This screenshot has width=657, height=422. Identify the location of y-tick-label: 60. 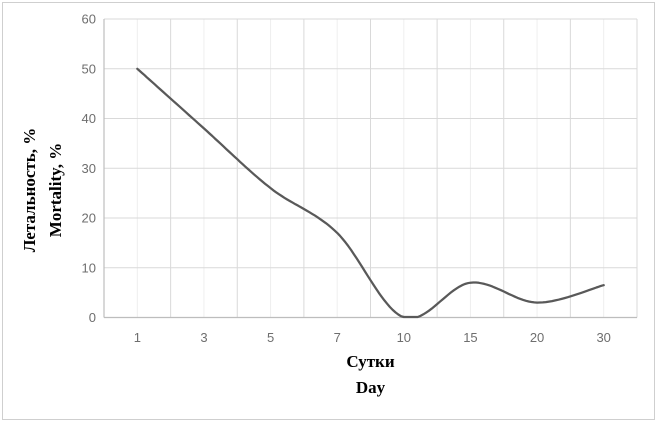
(89, 19).